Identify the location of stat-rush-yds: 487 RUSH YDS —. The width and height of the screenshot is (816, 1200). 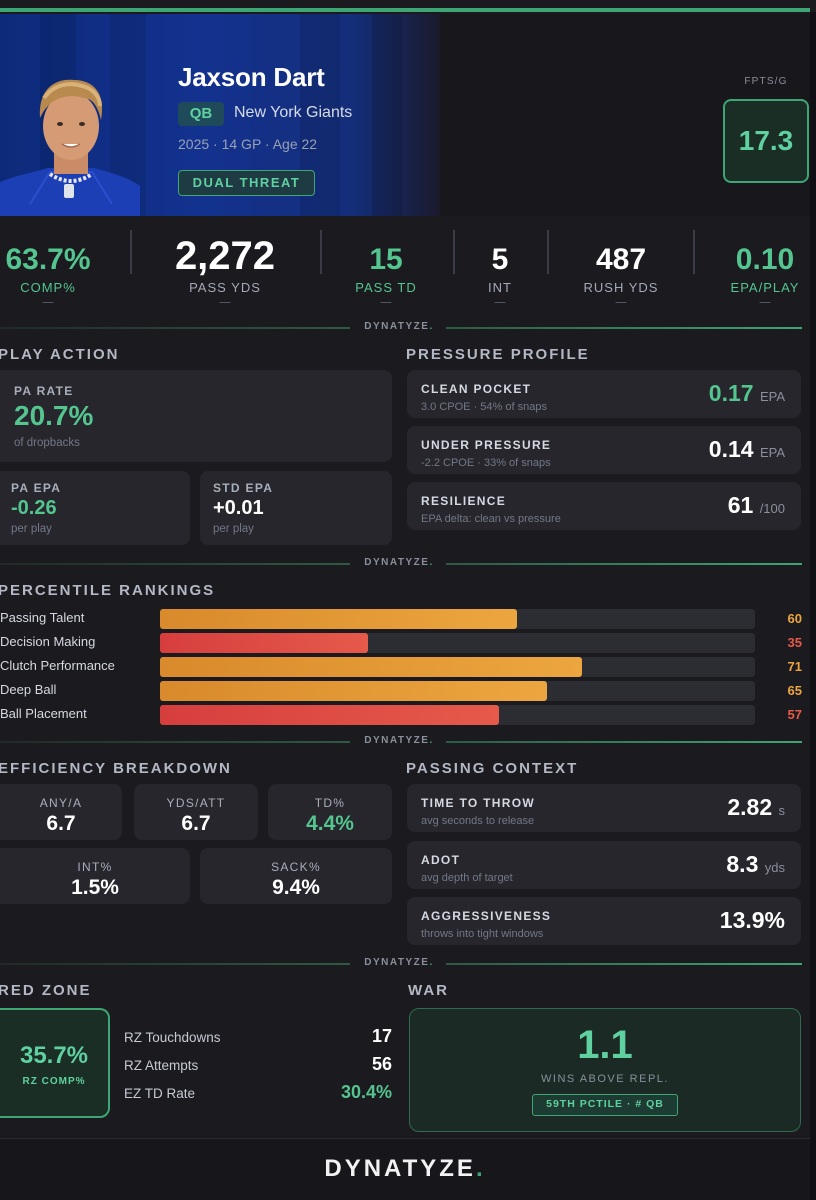
(621, 275).